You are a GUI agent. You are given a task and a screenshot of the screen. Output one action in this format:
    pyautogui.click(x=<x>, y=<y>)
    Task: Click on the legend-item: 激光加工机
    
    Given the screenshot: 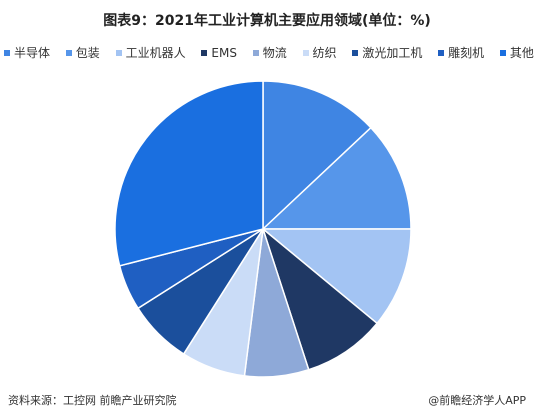 What is the action you would take?
    pyautogui.click(x=387, y=52)
    